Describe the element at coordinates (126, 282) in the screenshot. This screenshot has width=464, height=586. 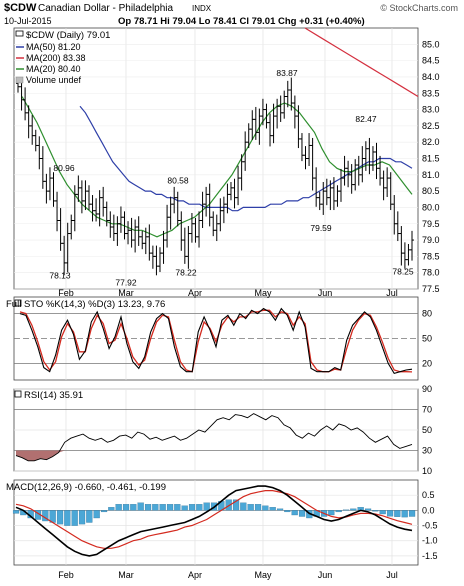
I see `price-annotation: 77.92` at that location.